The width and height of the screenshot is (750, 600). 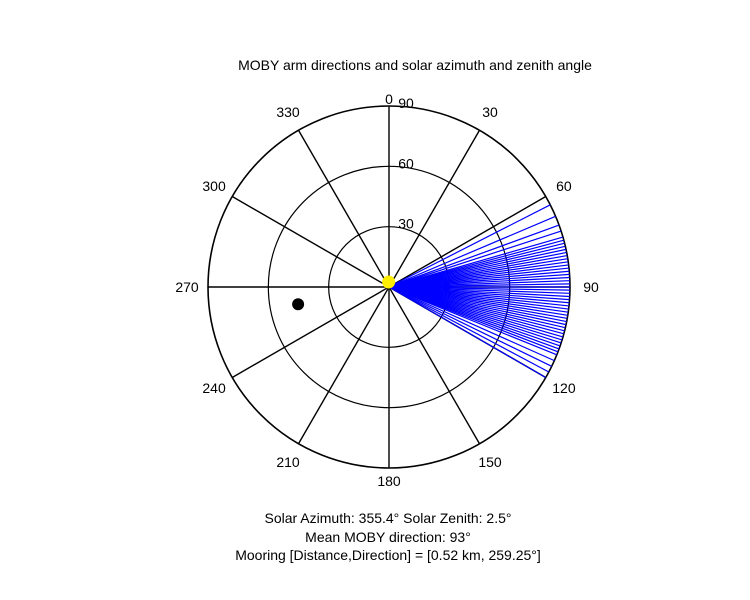 I want to click on point-marks, so click(x=344, y=293).